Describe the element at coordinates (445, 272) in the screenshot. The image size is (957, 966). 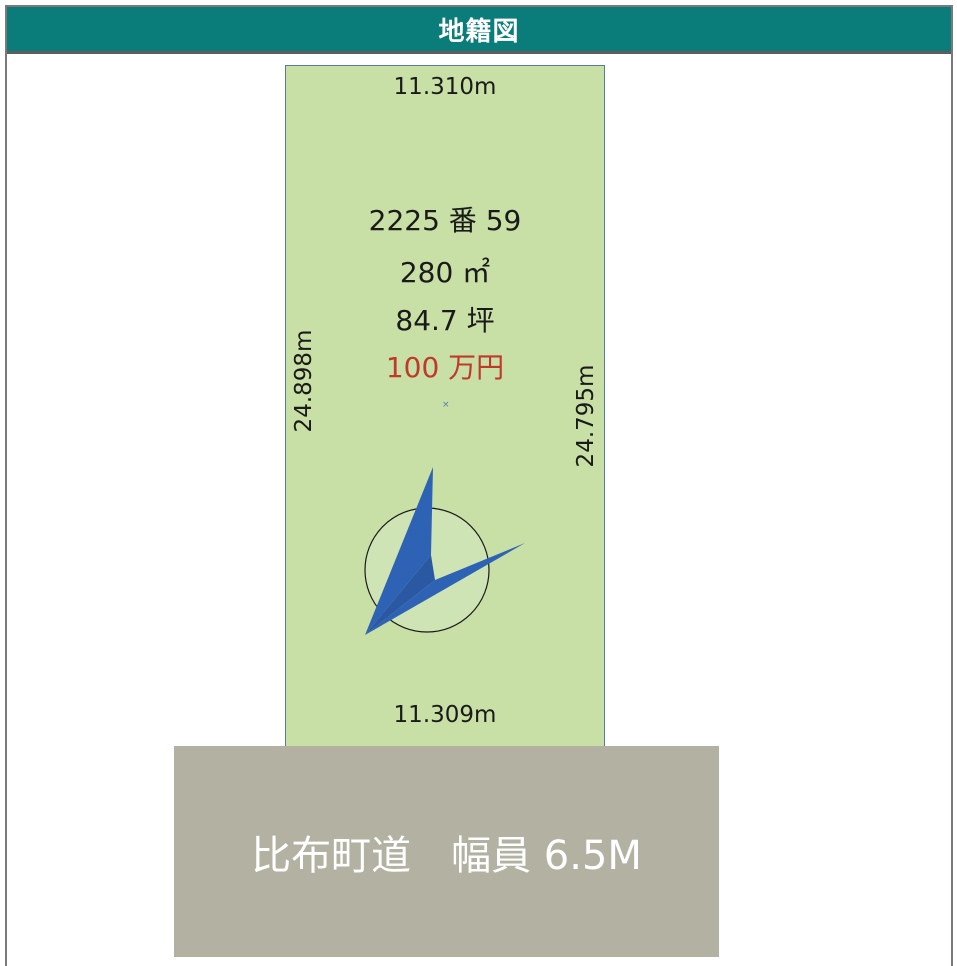
I see `area-square-meters: 280 ㎡` at that location.